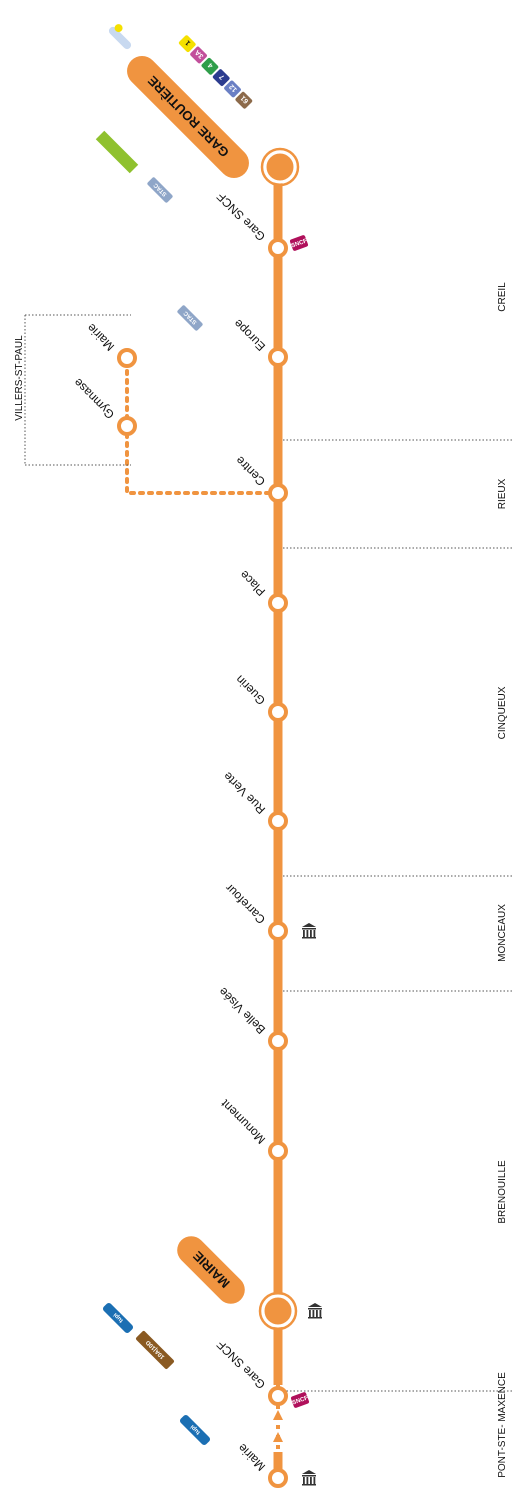  Describe the element at coordinates (502, 1425) in the screenshot. I see `commune-pont-ste-maxence: PONT-STE- MAXENCE` at that location.